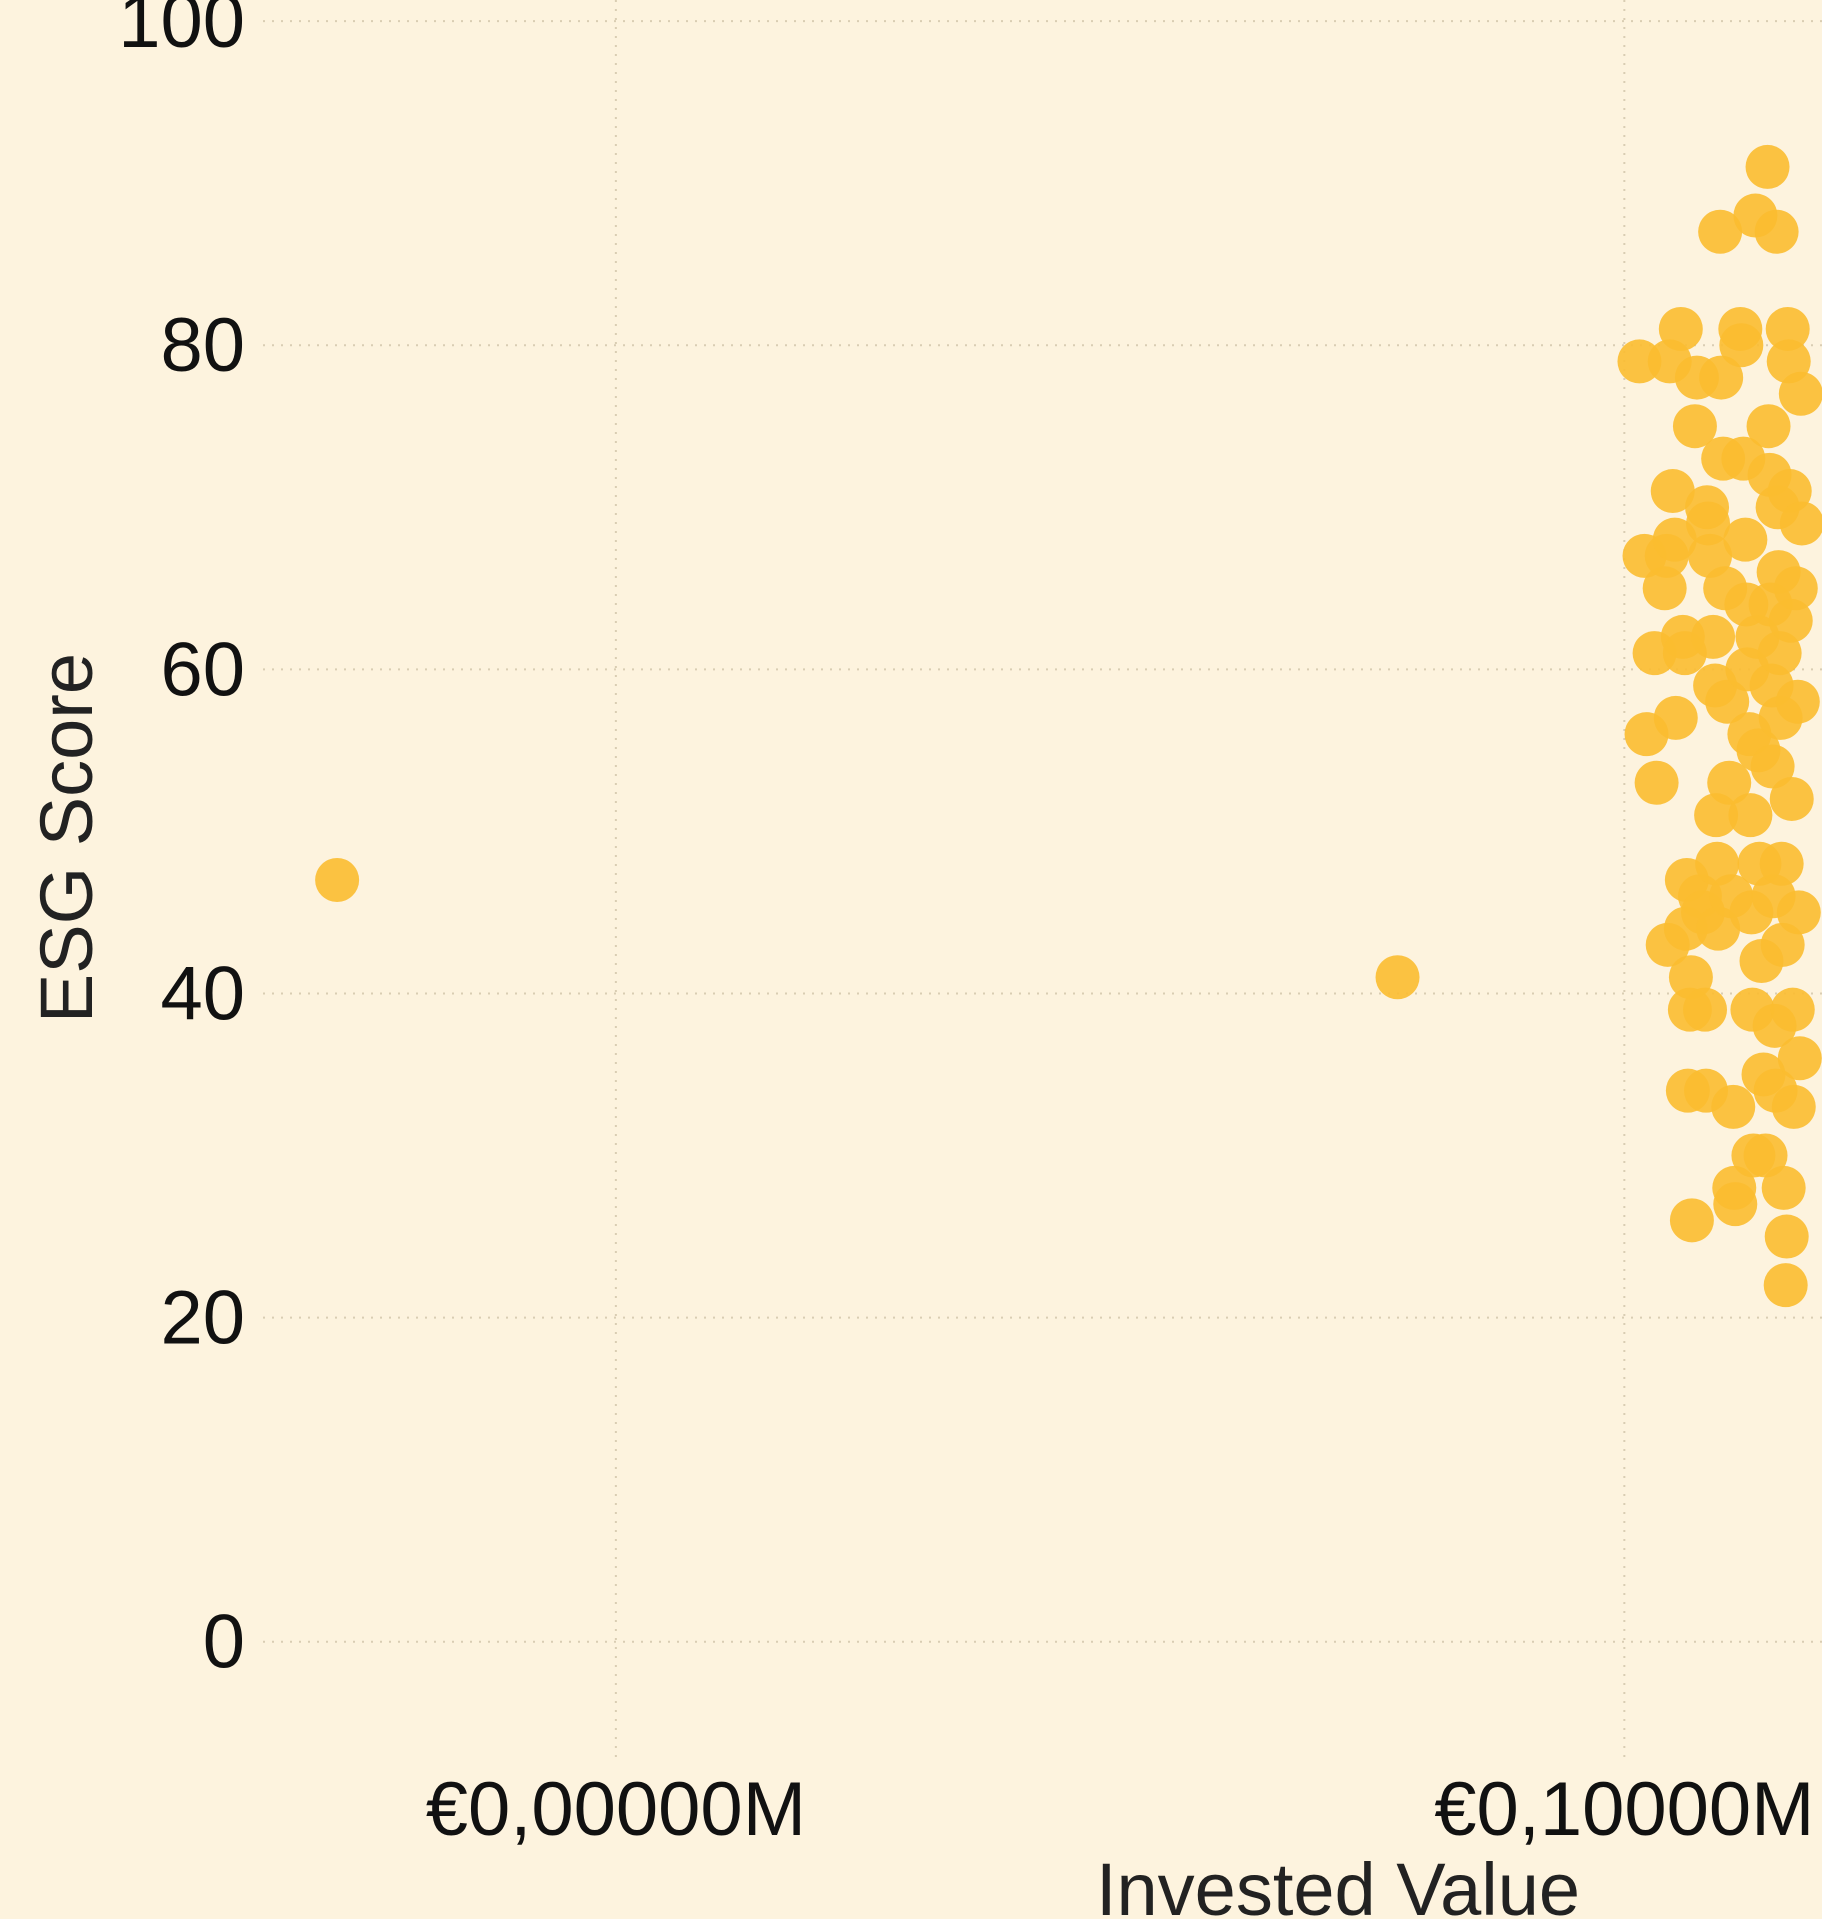 The image size is (1822, 1919). Describe the element at coordinates (1624, 1809) in the screenshot. I see `x-tick-label: €0,10000M` at that location.